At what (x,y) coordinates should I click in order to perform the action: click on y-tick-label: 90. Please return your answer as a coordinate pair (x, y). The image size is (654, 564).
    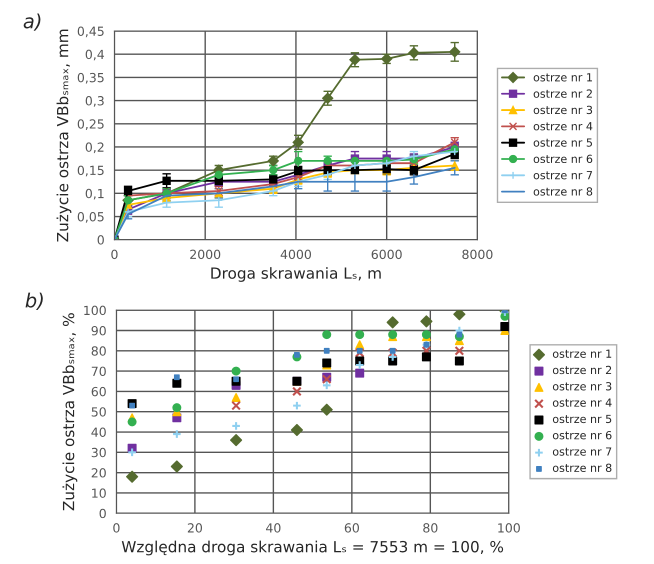
    Looking at the image, I should click on (99, 331).